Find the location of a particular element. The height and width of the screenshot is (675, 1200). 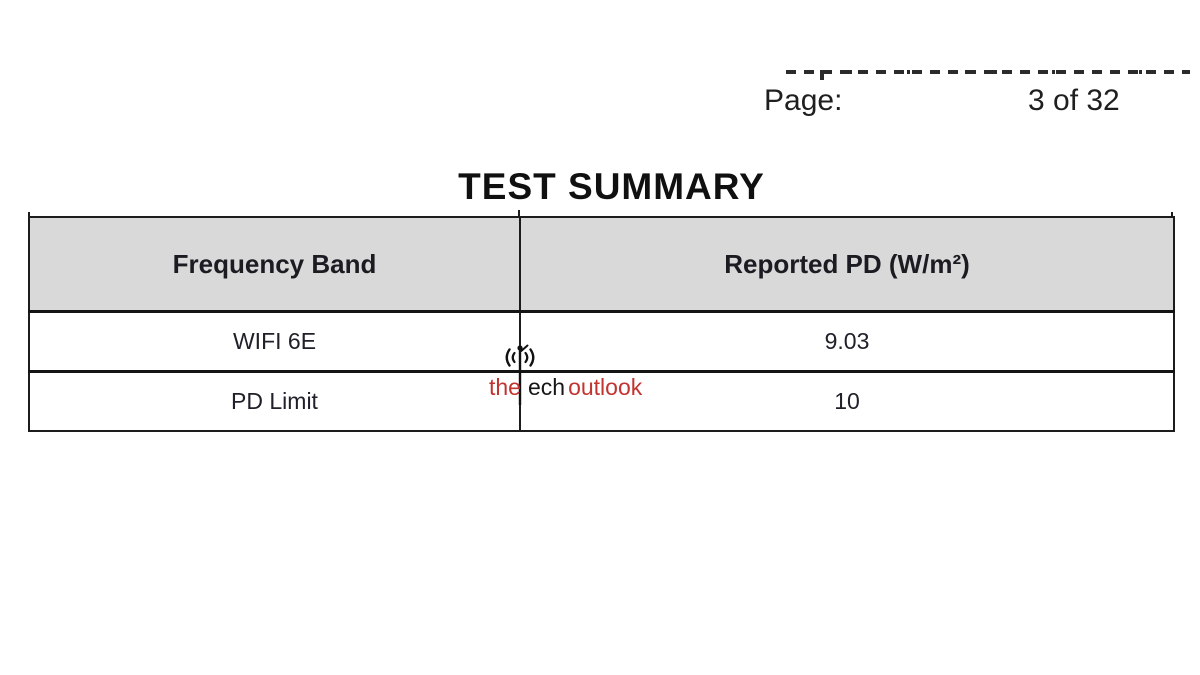

page-title: TEST SUMMARY is located at coordinates (611, 186).